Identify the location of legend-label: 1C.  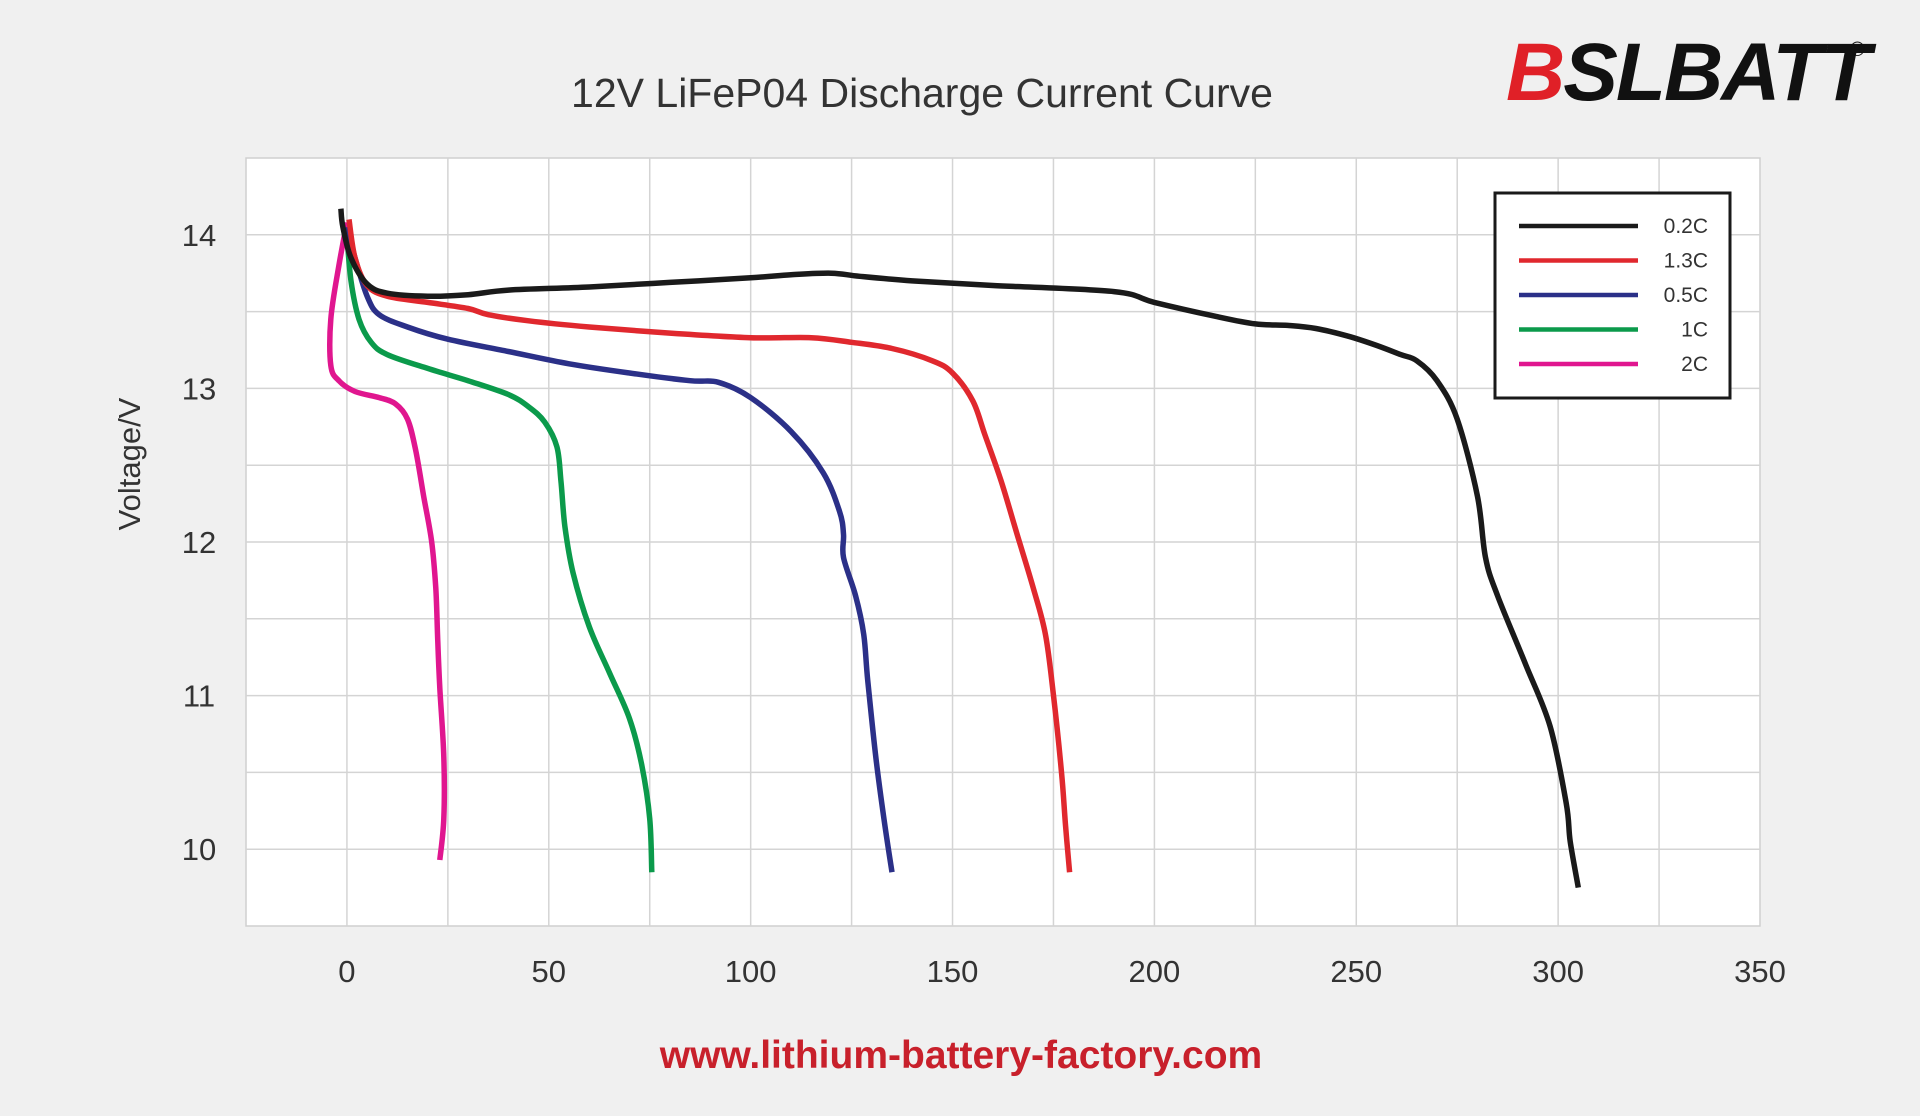
(1694, 330).